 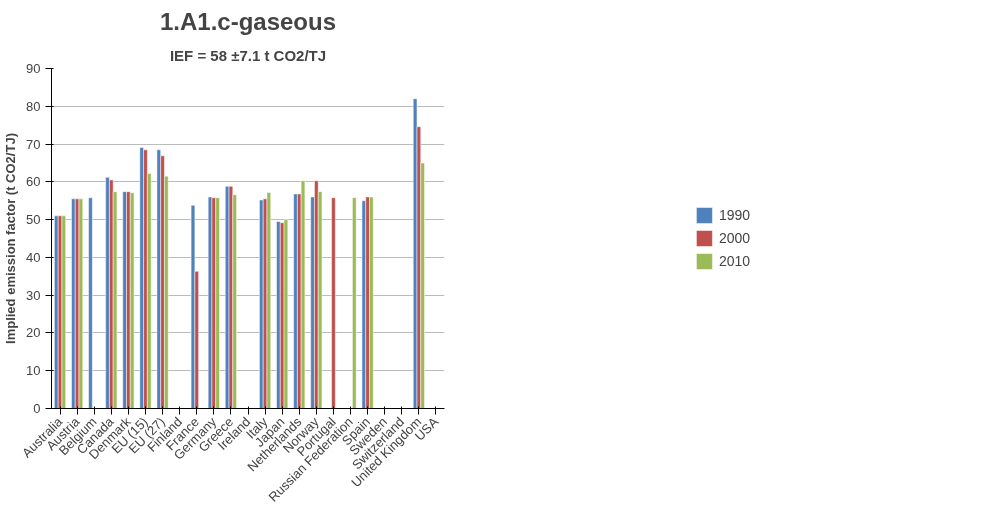 What do you see at coordinates (734, 238) in the screenshot?
I see `legend-label: 2000` at bounding box center [734, 238].